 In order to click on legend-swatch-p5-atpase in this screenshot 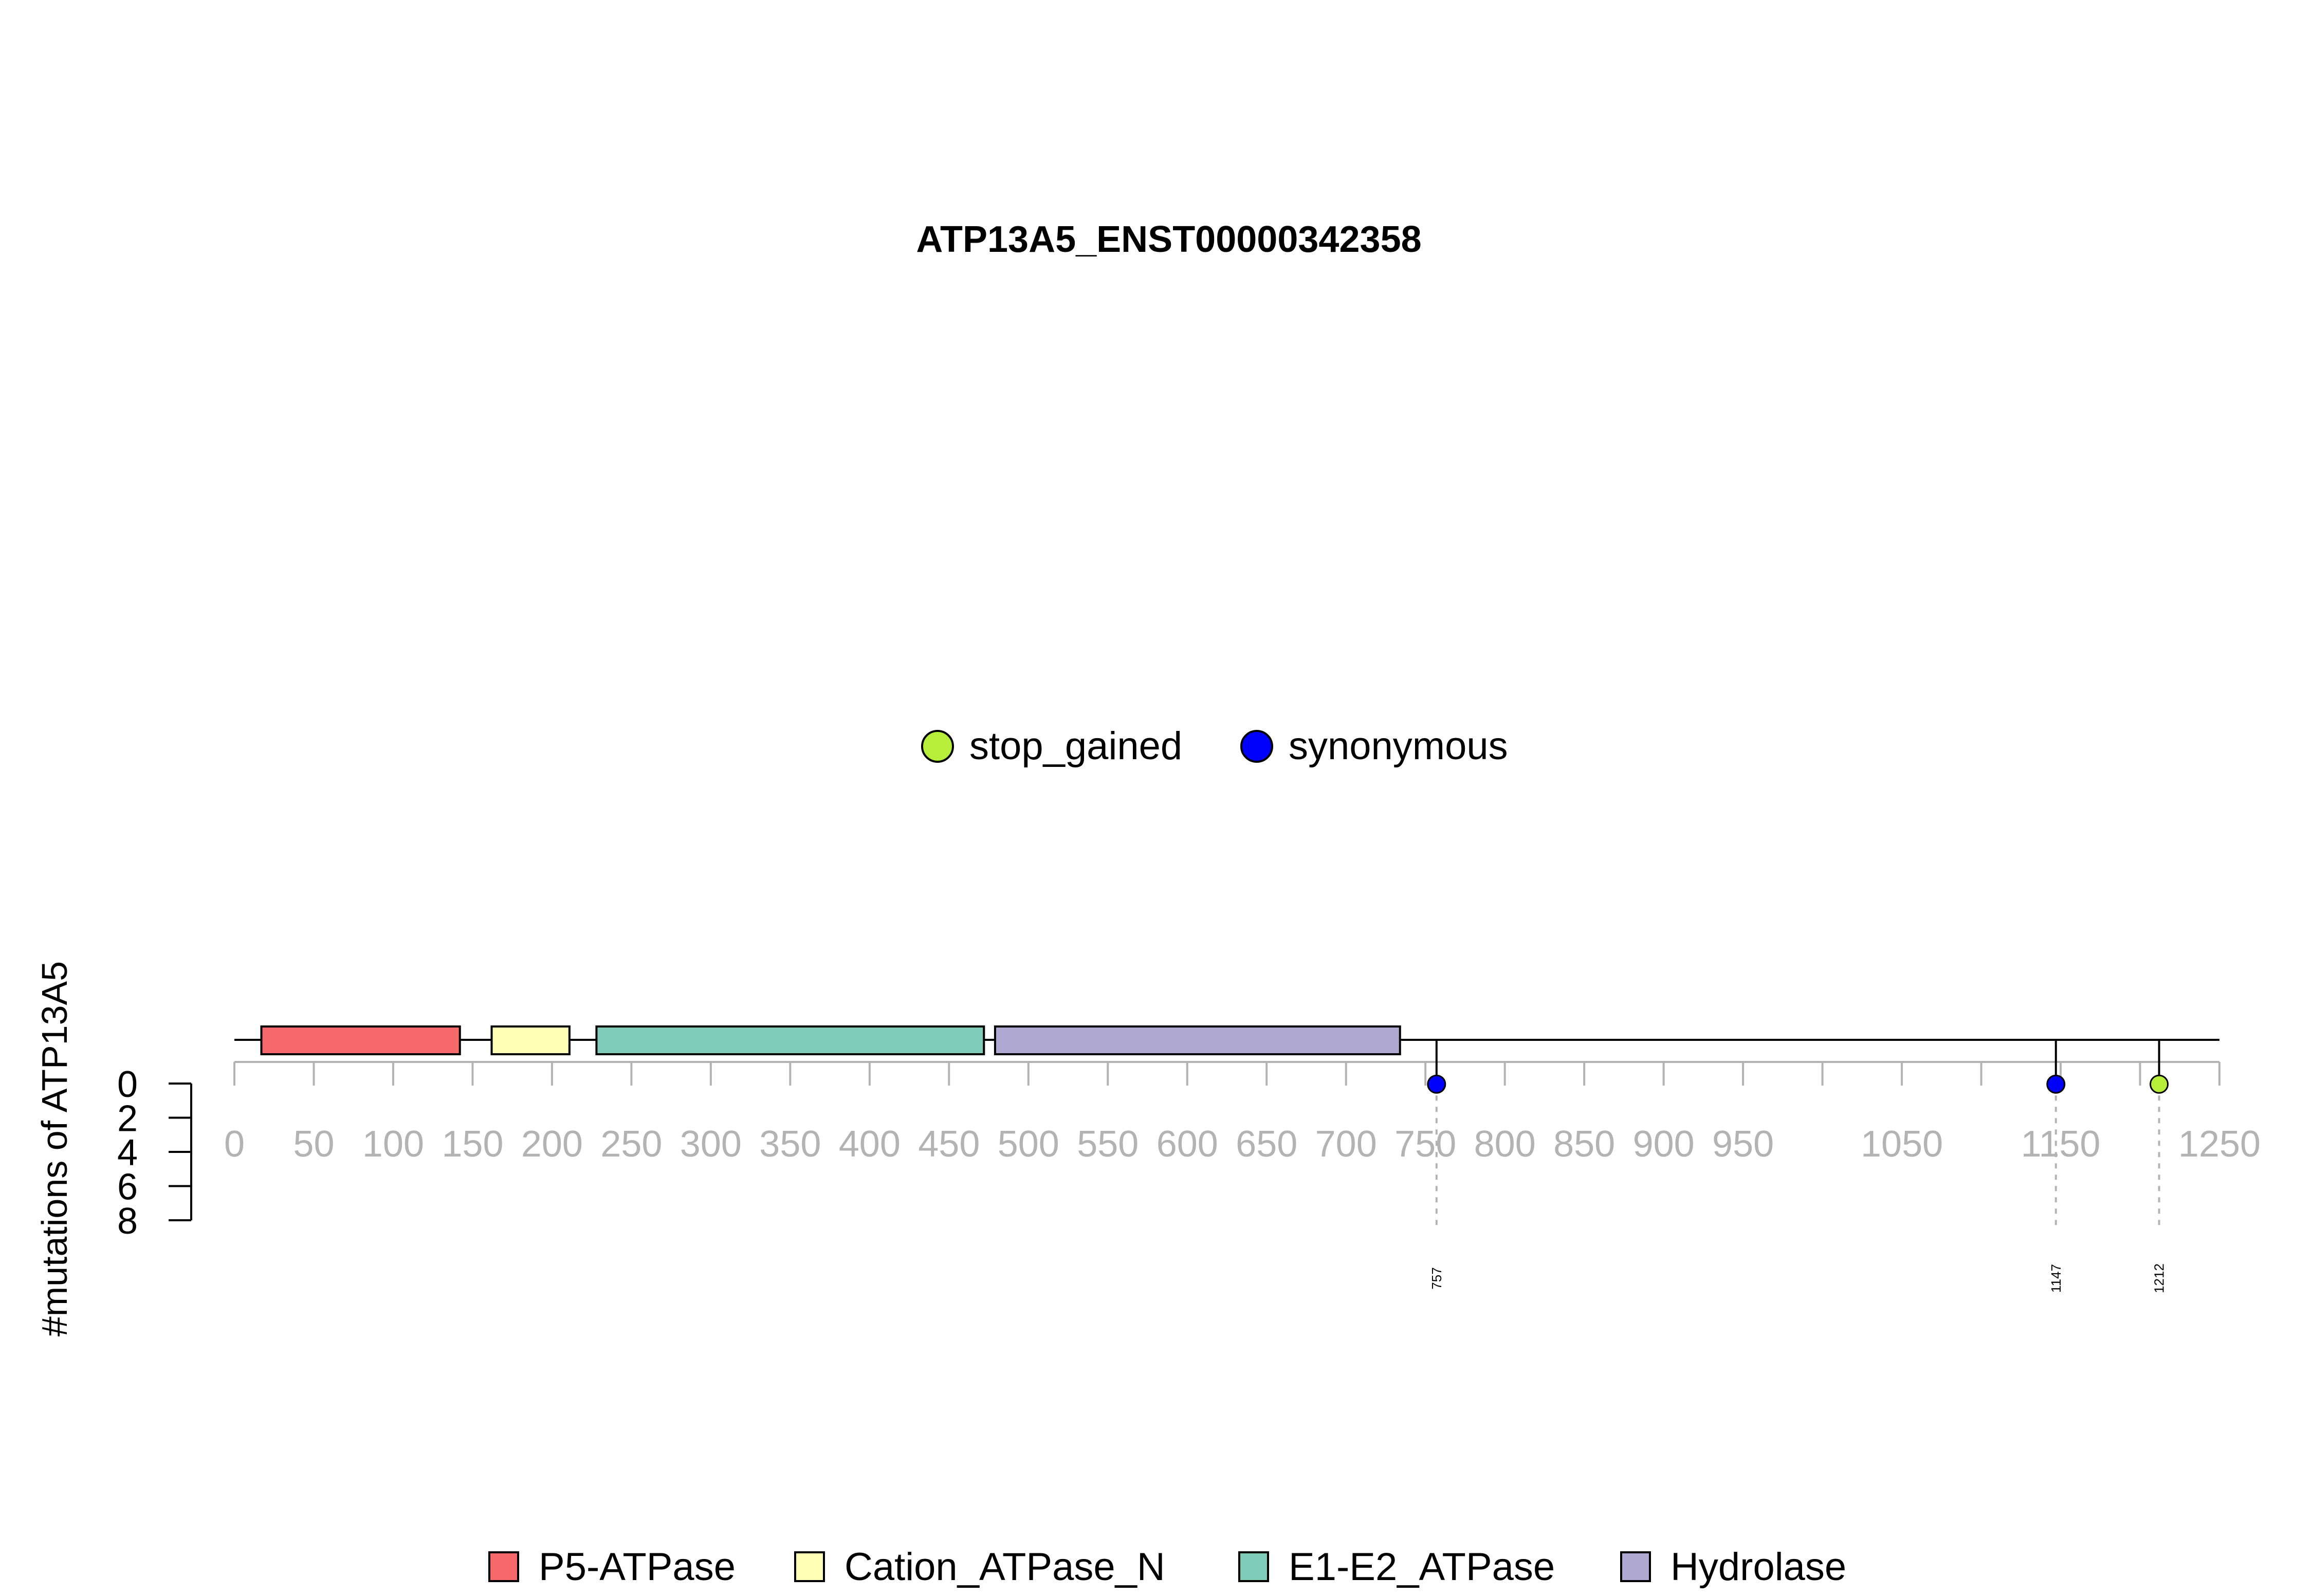, I will do `click(503, 1567)`.